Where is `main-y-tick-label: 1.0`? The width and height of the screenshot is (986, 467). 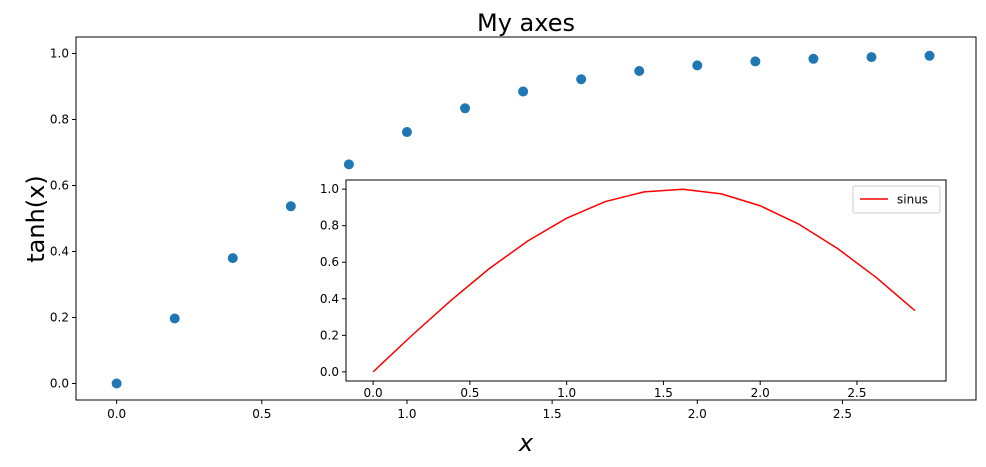 main-y-tick-label: 1.0 is located at coordinates (59, 54).